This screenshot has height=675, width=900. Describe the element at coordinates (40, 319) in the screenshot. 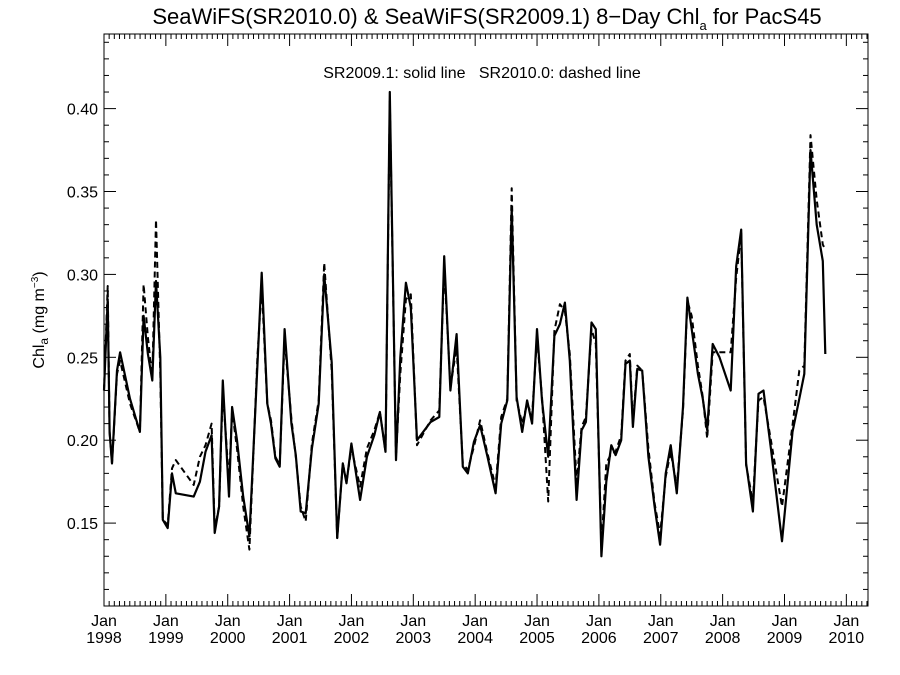

I see `y-axis-label: Chla (mg m−3)` at that location.